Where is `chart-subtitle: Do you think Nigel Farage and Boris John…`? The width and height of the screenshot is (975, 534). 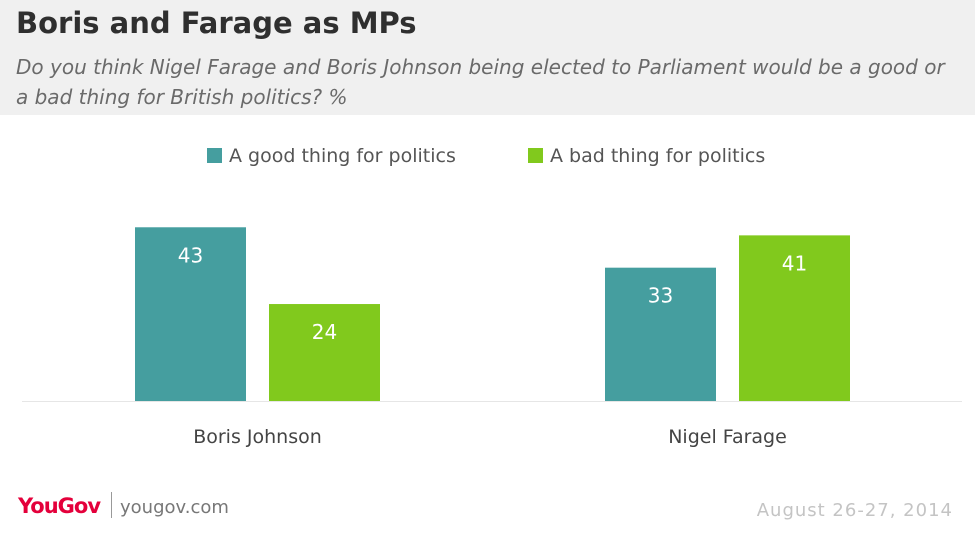 chart-subtitle: Do you think Nigel Farage and Boris John… is located at coordinates (480, 82).